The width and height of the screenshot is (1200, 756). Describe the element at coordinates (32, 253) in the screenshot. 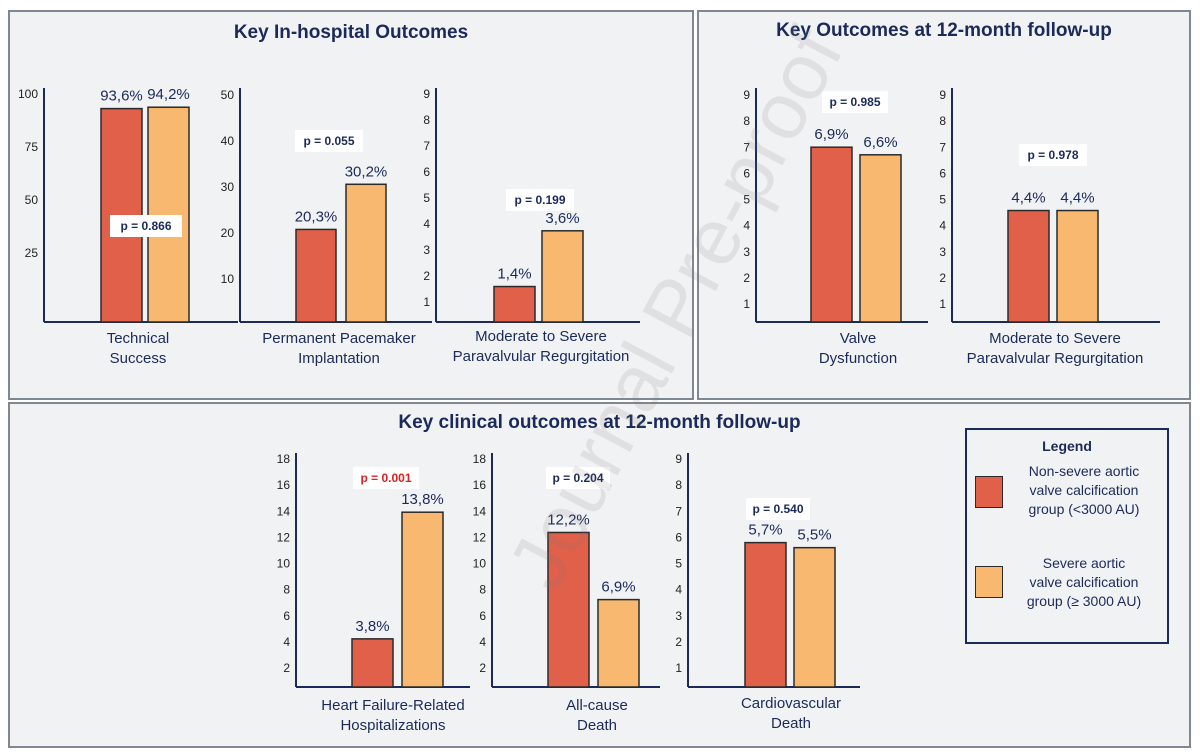

I see `y-tick-label: 25` at that location.